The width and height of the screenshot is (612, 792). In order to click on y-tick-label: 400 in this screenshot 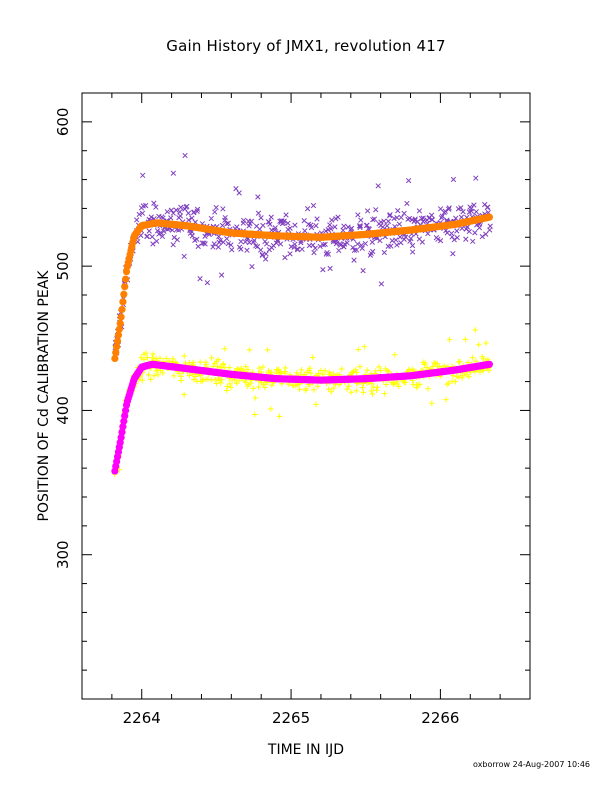, I will do `click(63, 410)`.